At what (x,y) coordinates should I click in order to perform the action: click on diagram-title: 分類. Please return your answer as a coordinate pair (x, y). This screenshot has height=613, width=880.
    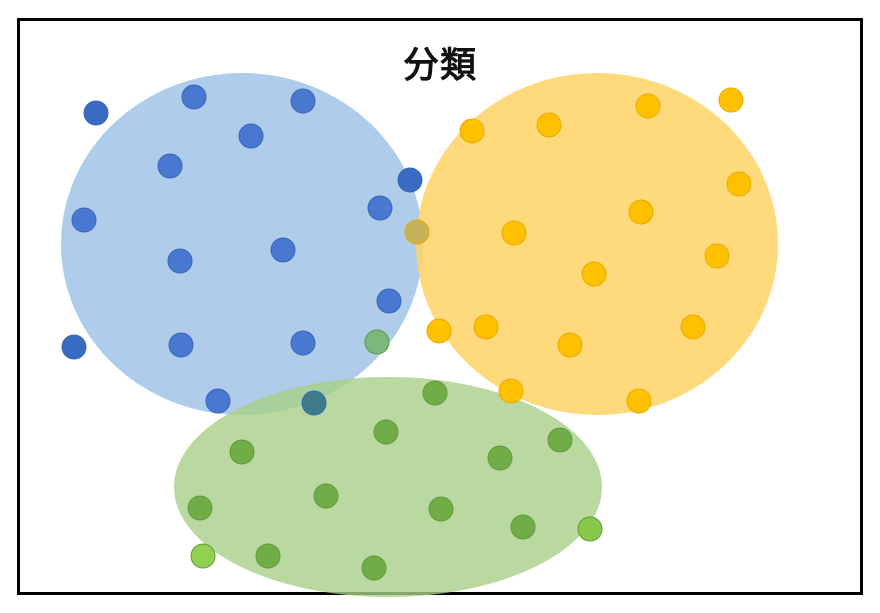
    Looking at the image, I should click on (439, 65).